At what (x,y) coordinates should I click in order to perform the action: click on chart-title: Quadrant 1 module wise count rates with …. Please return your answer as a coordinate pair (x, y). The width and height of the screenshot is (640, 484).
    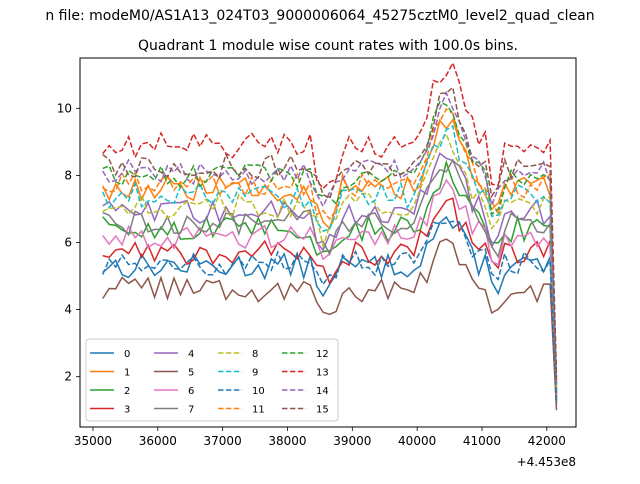
    Looking at the image, I should click on (328, 46).